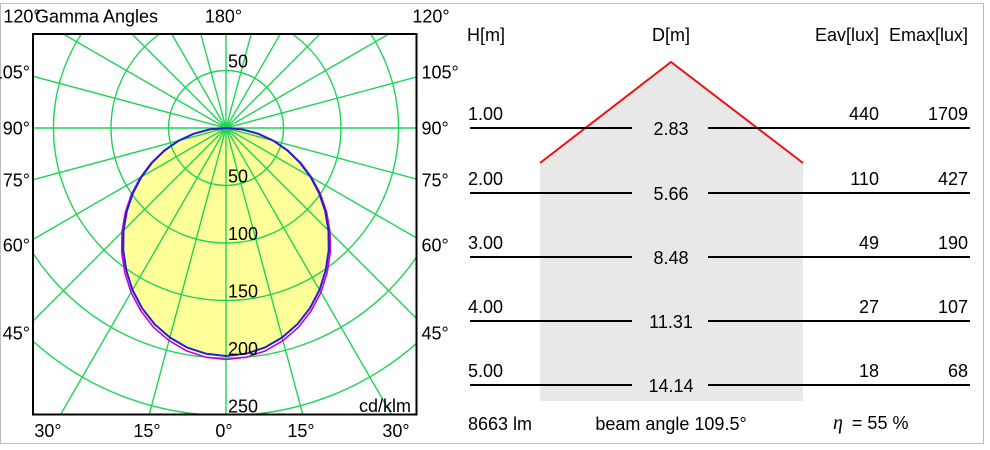 The image size is (990, 450). What do you see at coordinates (952, 179) in the screenshot?
I see `emax-value: 427` at bounding box center [952, 179].